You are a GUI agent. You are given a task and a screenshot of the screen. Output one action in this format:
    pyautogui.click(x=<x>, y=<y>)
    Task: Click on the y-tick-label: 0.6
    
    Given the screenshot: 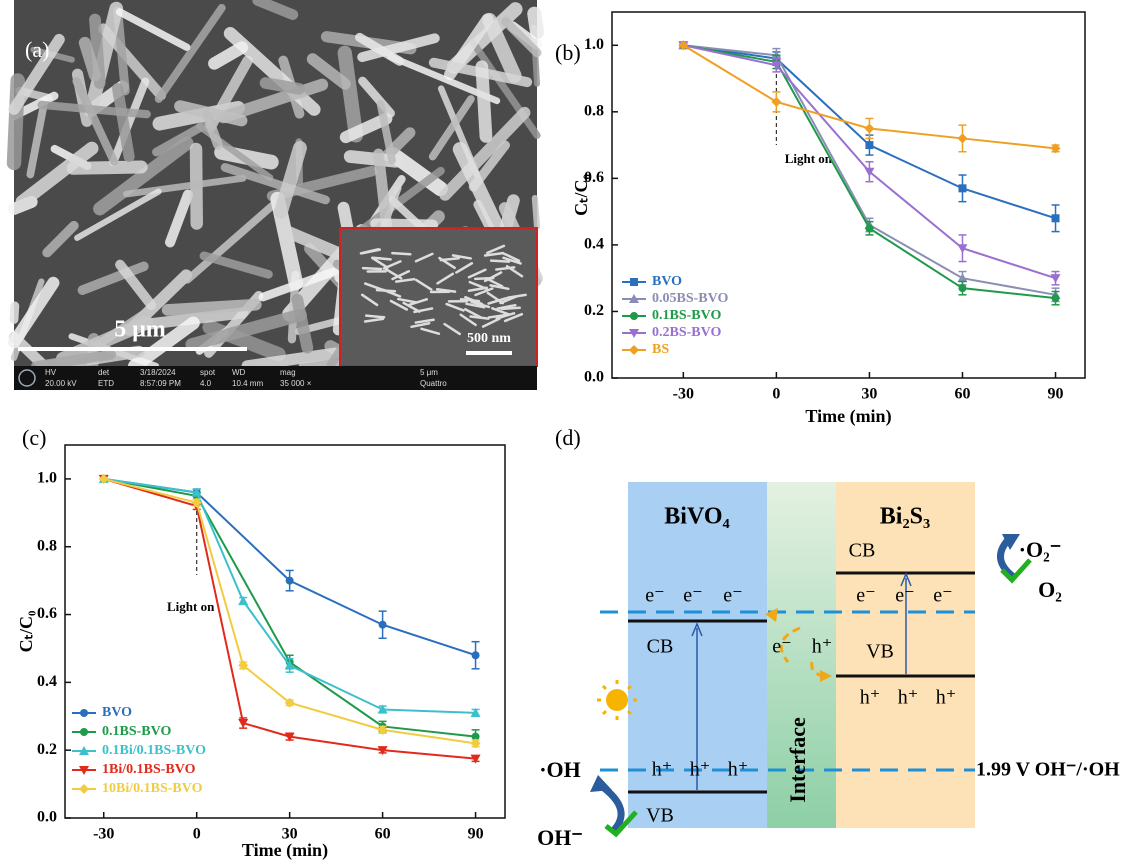 What is the action you would take?
    pyautogui.click(x=47, y=613)
    